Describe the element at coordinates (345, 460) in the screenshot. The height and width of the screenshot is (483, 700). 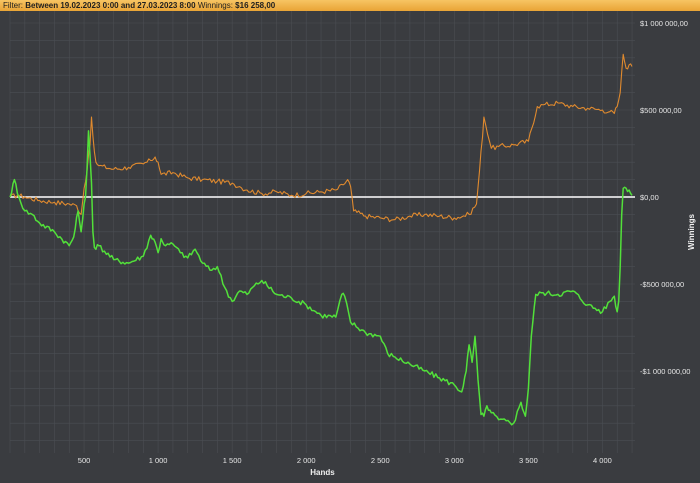
I see `x-axis-ticks: 500 1 000 1 500 2 000 2 500 3 000 3 500 4 000` at that location.